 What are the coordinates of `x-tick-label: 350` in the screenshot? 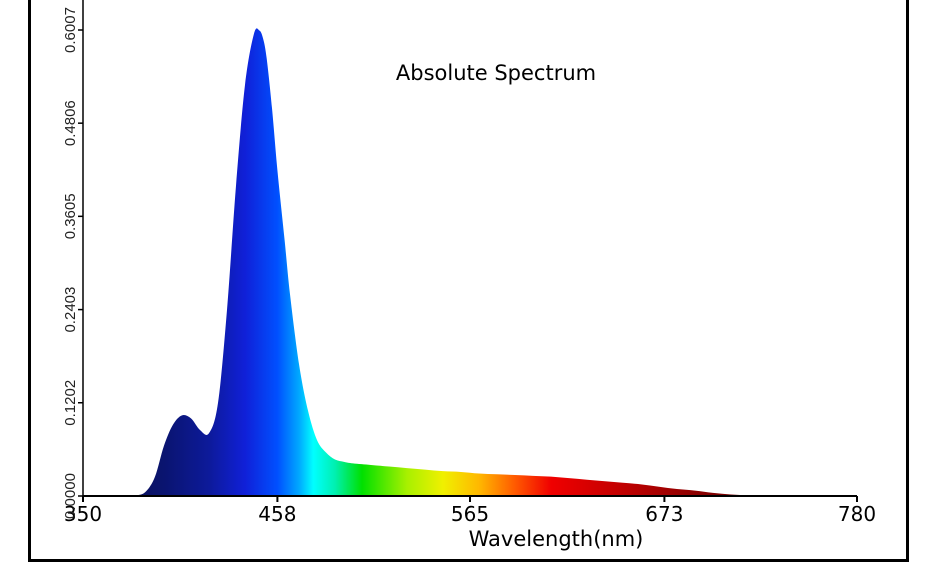 It's located at (83, 514).